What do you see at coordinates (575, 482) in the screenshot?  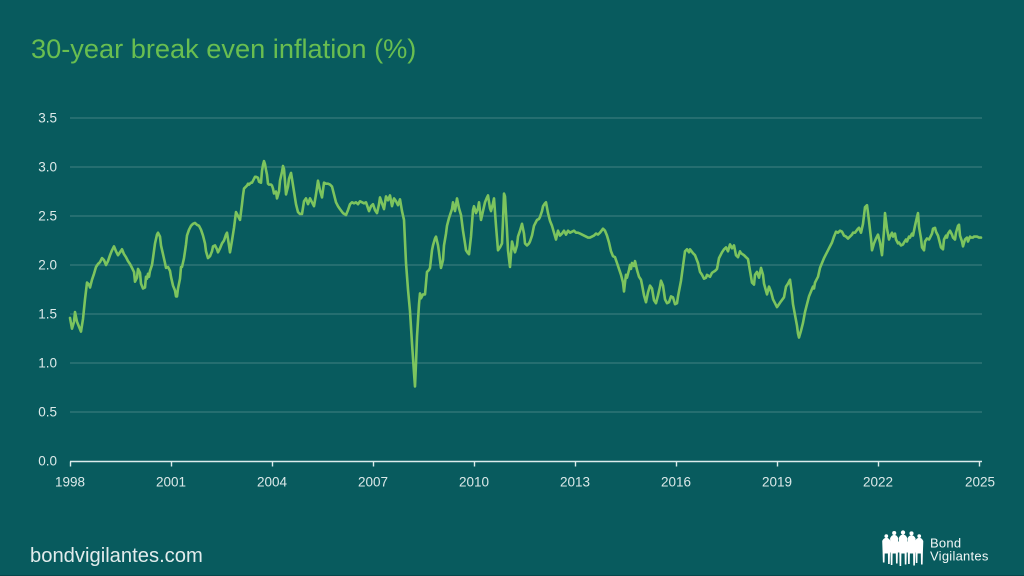 I see `svg-text: 2013` at bounding box center [575, 482].